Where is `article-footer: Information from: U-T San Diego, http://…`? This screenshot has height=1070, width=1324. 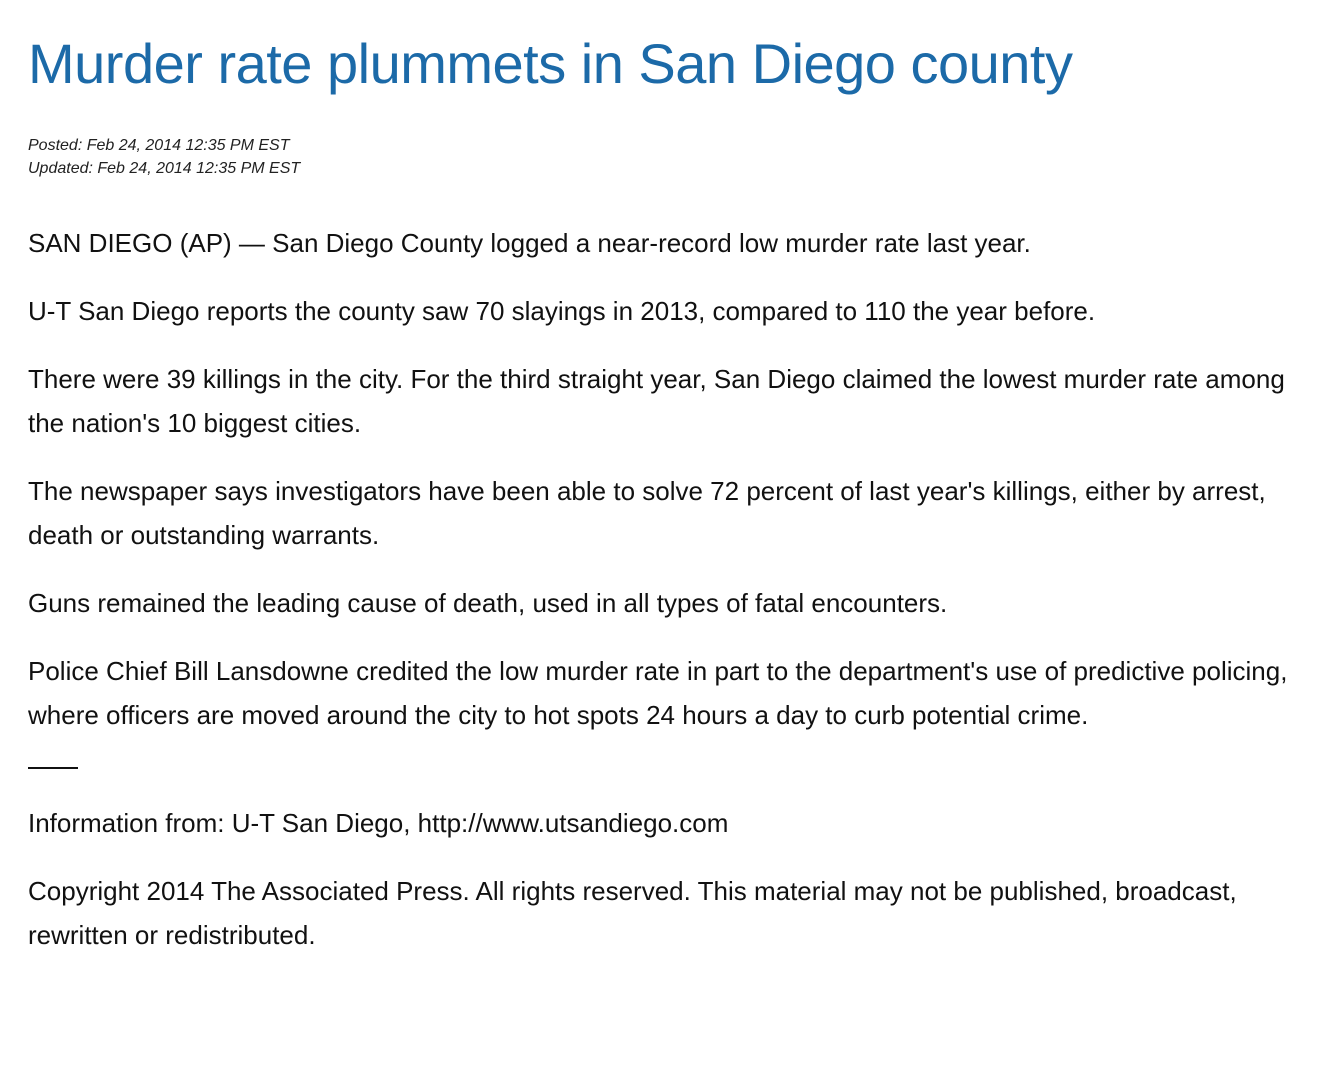 article-footer: Information from: U-T San Diego, http://… is located at coordinates (662, 879).